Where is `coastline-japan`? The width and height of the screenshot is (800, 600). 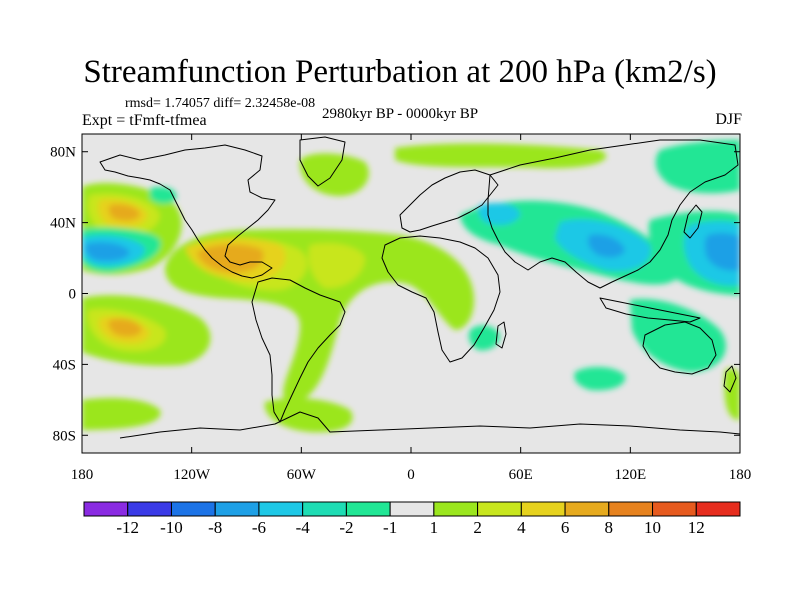
coastline-japan is located at coordinates (693, 221).